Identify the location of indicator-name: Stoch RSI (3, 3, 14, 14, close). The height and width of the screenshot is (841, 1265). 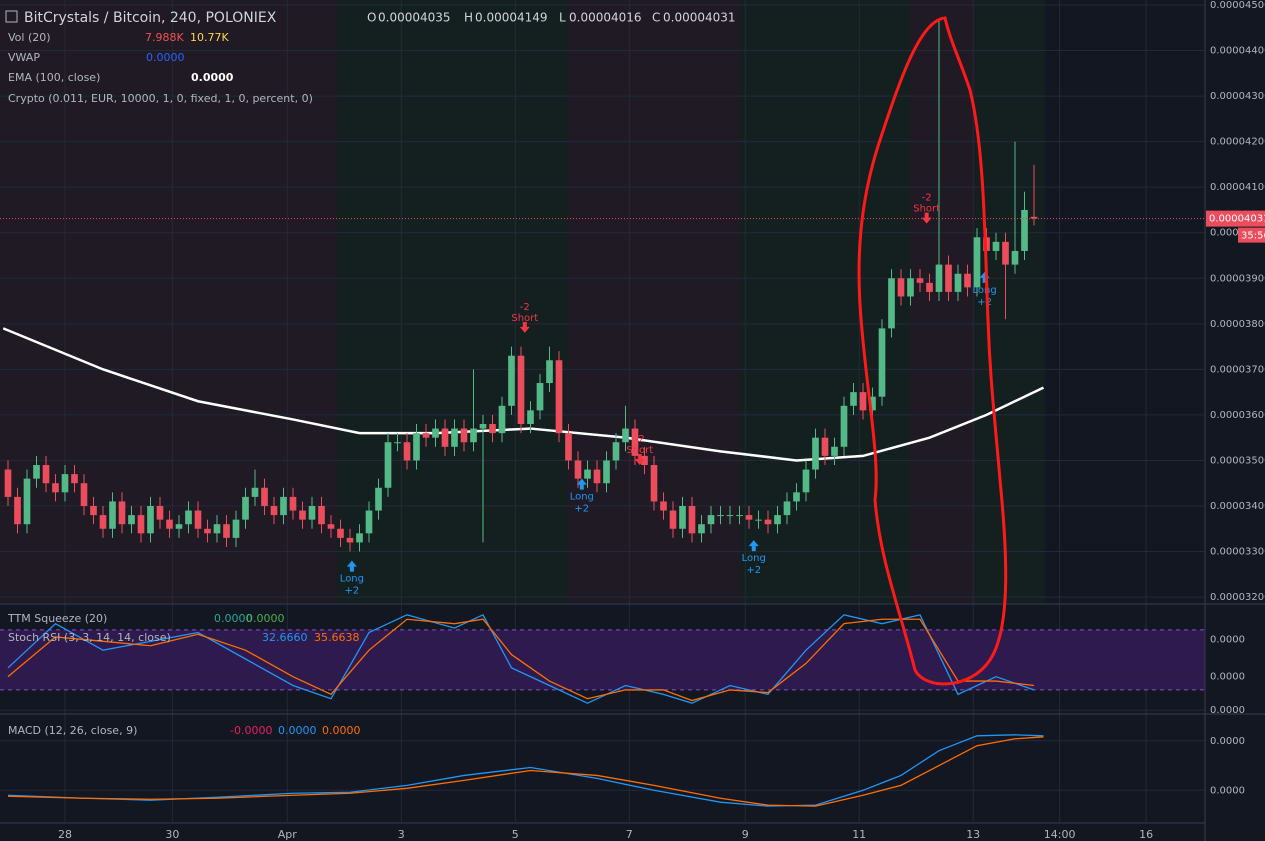
(89, 637).